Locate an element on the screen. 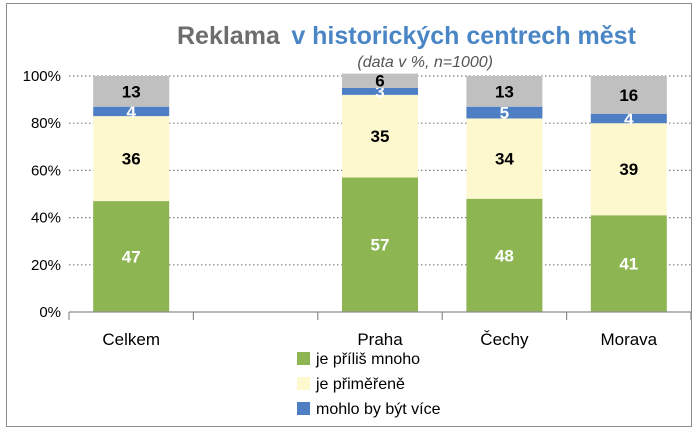 This screenshot has height=435, width=700. data-label: 5 is located at coordinates (504, 113).